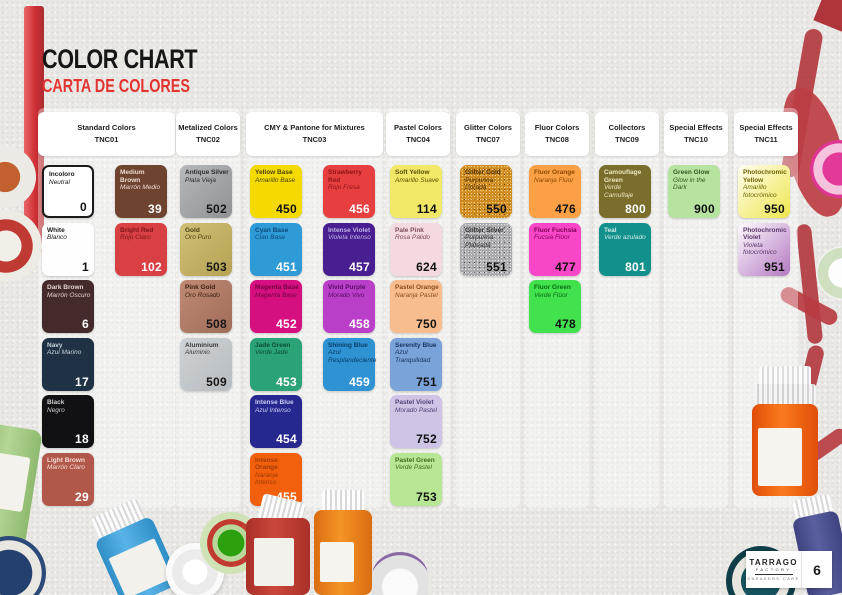  I want to click on color-swatch-751: Serenity Blue Azul Tranquilidad 751, so click(416, 364).